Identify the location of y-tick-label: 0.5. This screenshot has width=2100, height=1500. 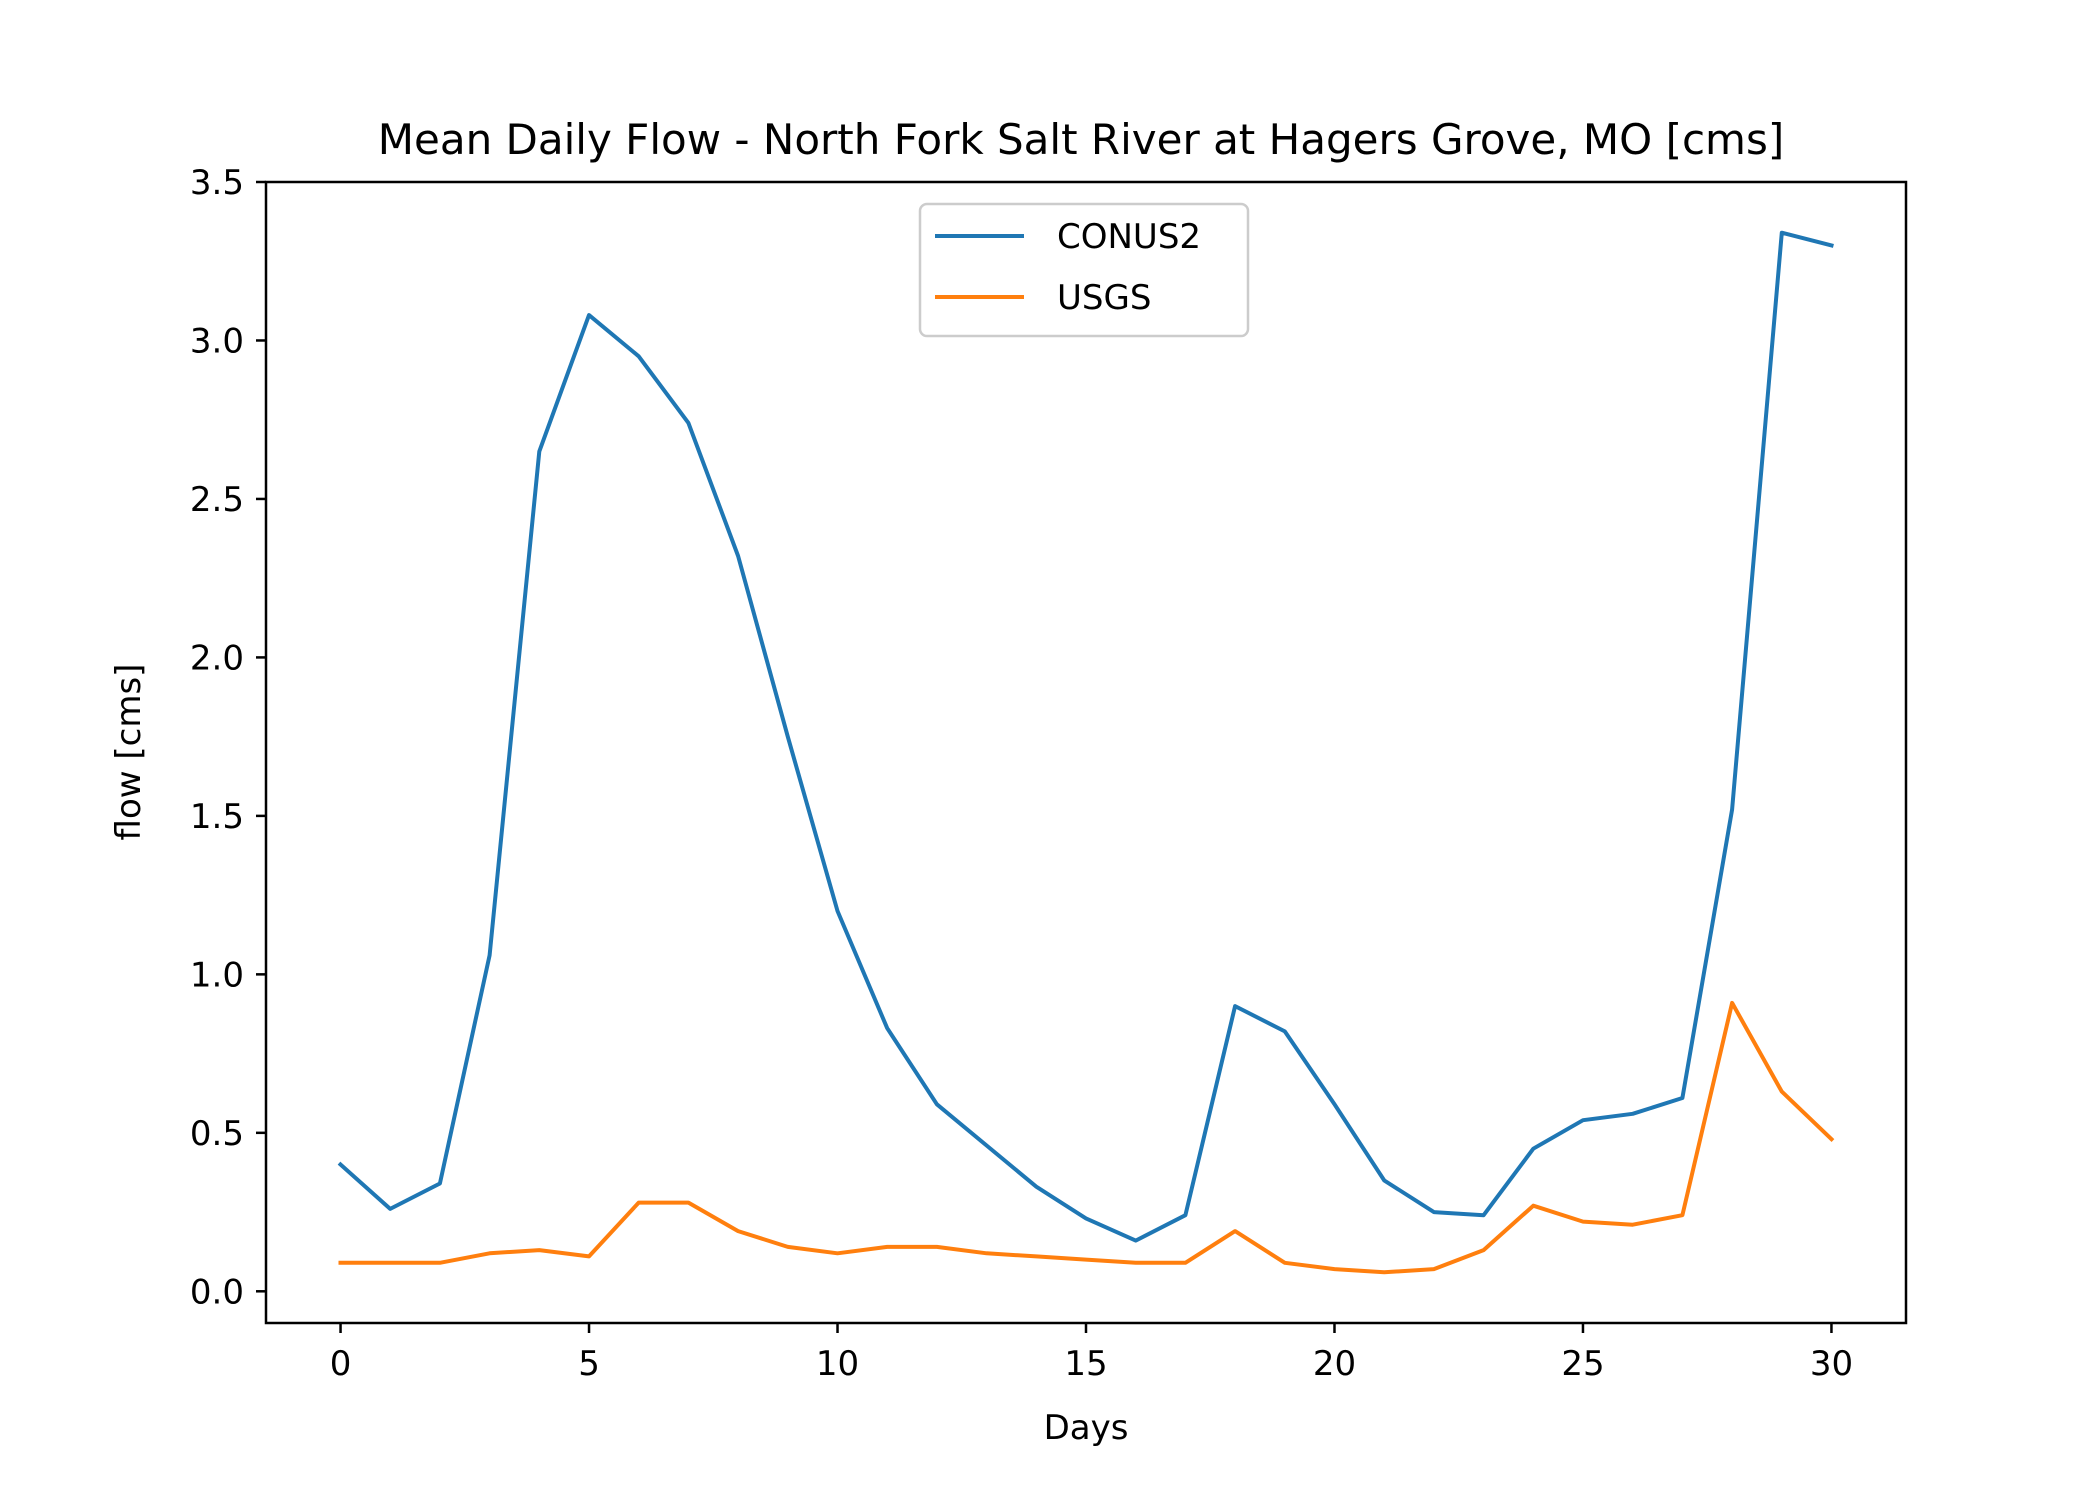
(217, 1134).